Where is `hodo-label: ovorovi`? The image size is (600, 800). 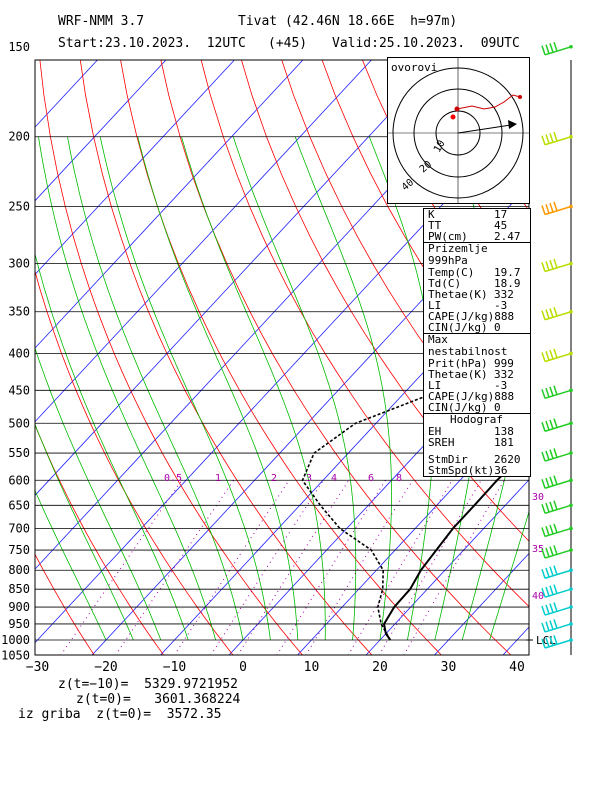
hodo-label: ovorovi is located at coordinates (414, 67).